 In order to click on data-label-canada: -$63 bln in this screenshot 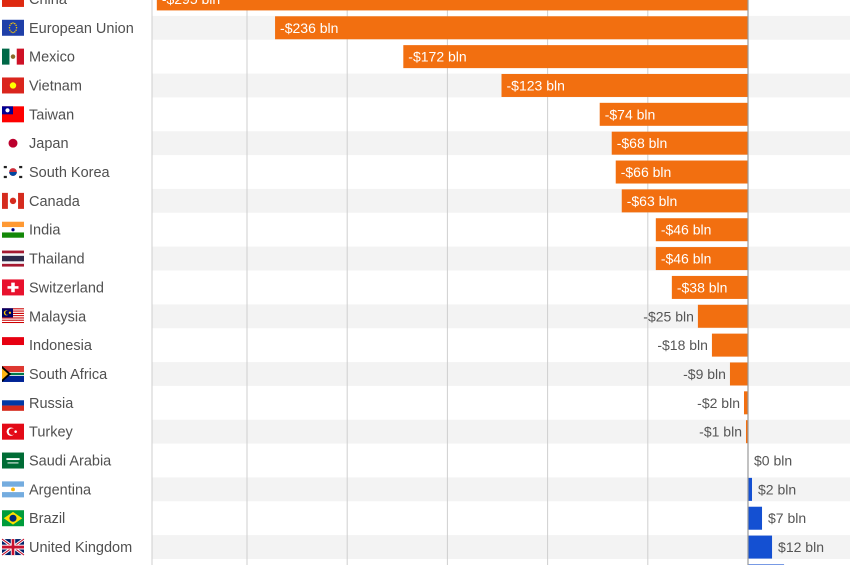, I will do `click(652, 201)`.